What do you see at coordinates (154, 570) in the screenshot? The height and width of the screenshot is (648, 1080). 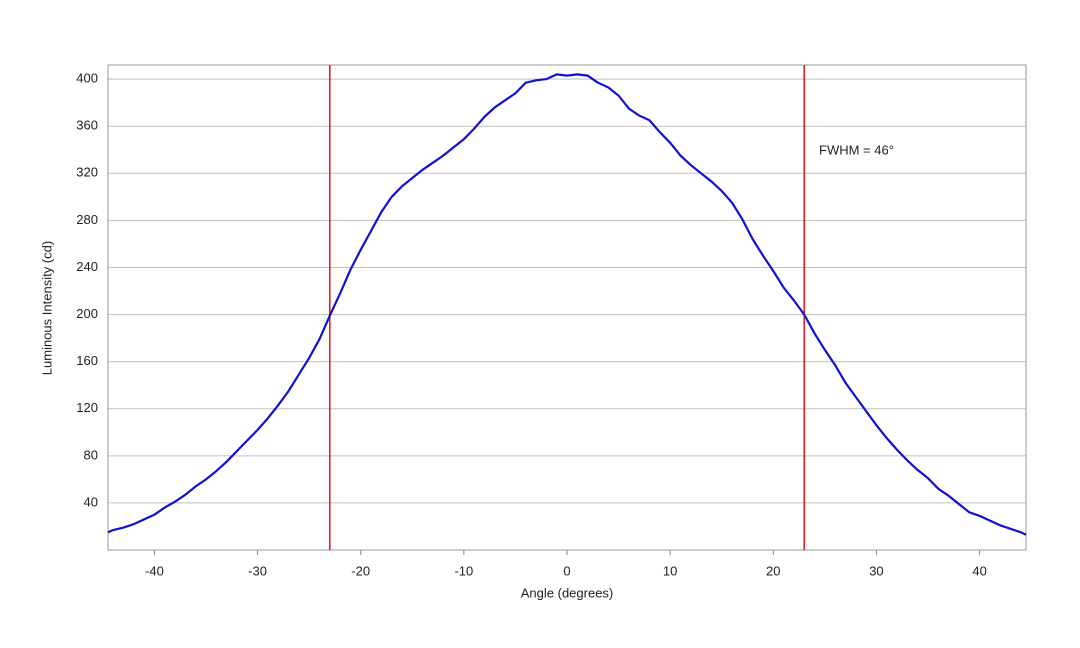 I see `x-tick-label: -40` at bounding box center [154, 570].